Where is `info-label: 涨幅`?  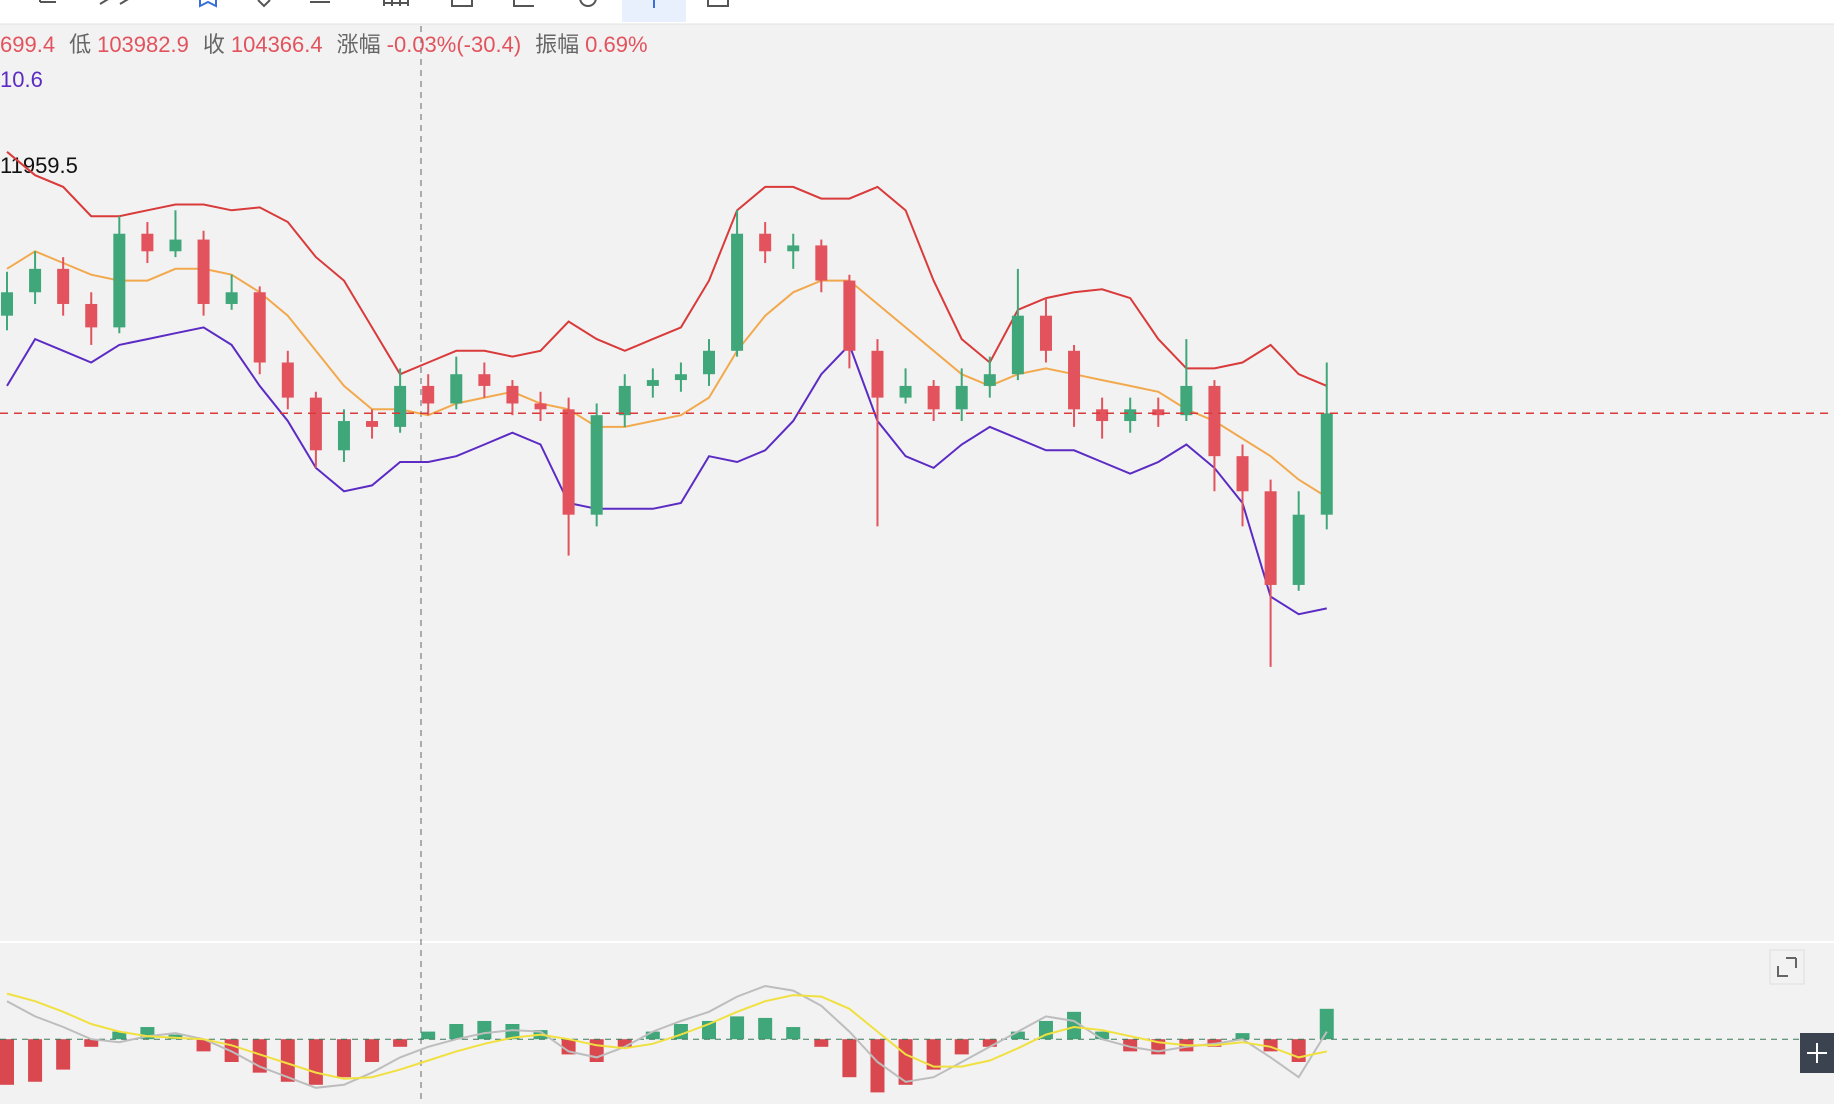
info-label: 涨幅 is located at coordinates (359, 44).